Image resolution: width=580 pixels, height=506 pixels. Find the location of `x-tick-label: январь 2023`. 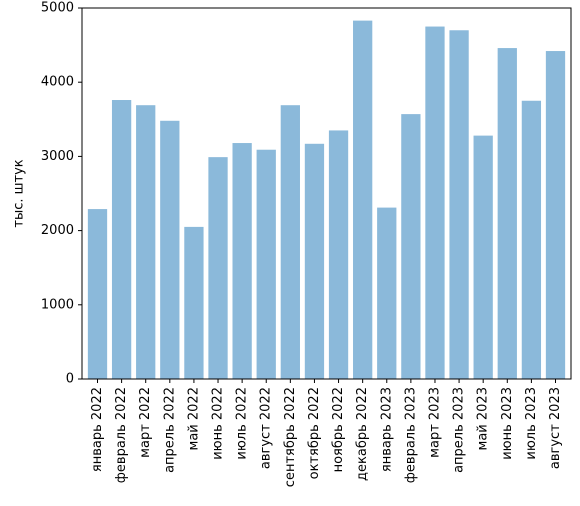

x-tick-label: январь 2023 is located at coordinates (386, 429).